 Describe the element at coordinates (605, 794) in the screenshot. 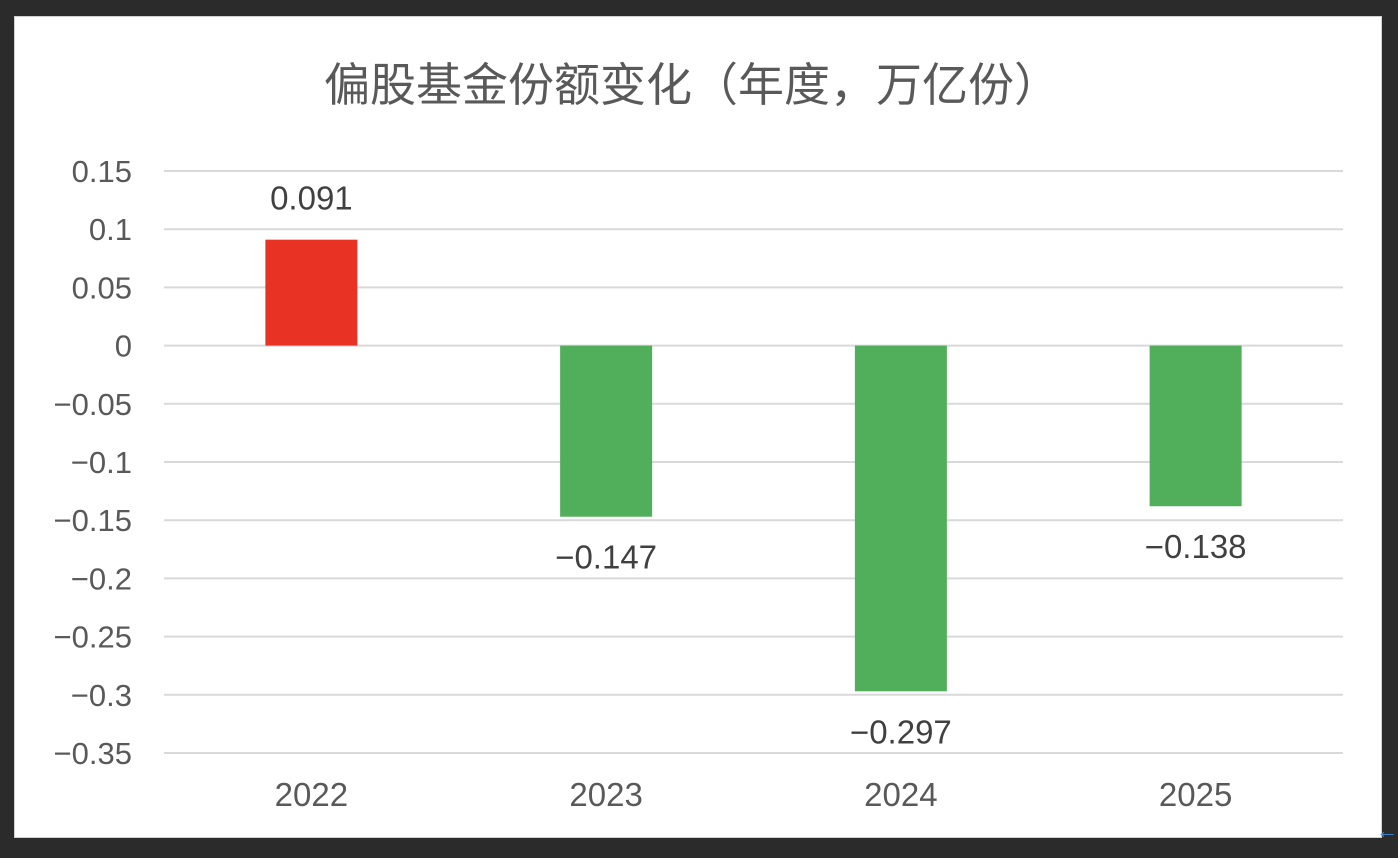

I see `x-tick-label: 2023` at that location.